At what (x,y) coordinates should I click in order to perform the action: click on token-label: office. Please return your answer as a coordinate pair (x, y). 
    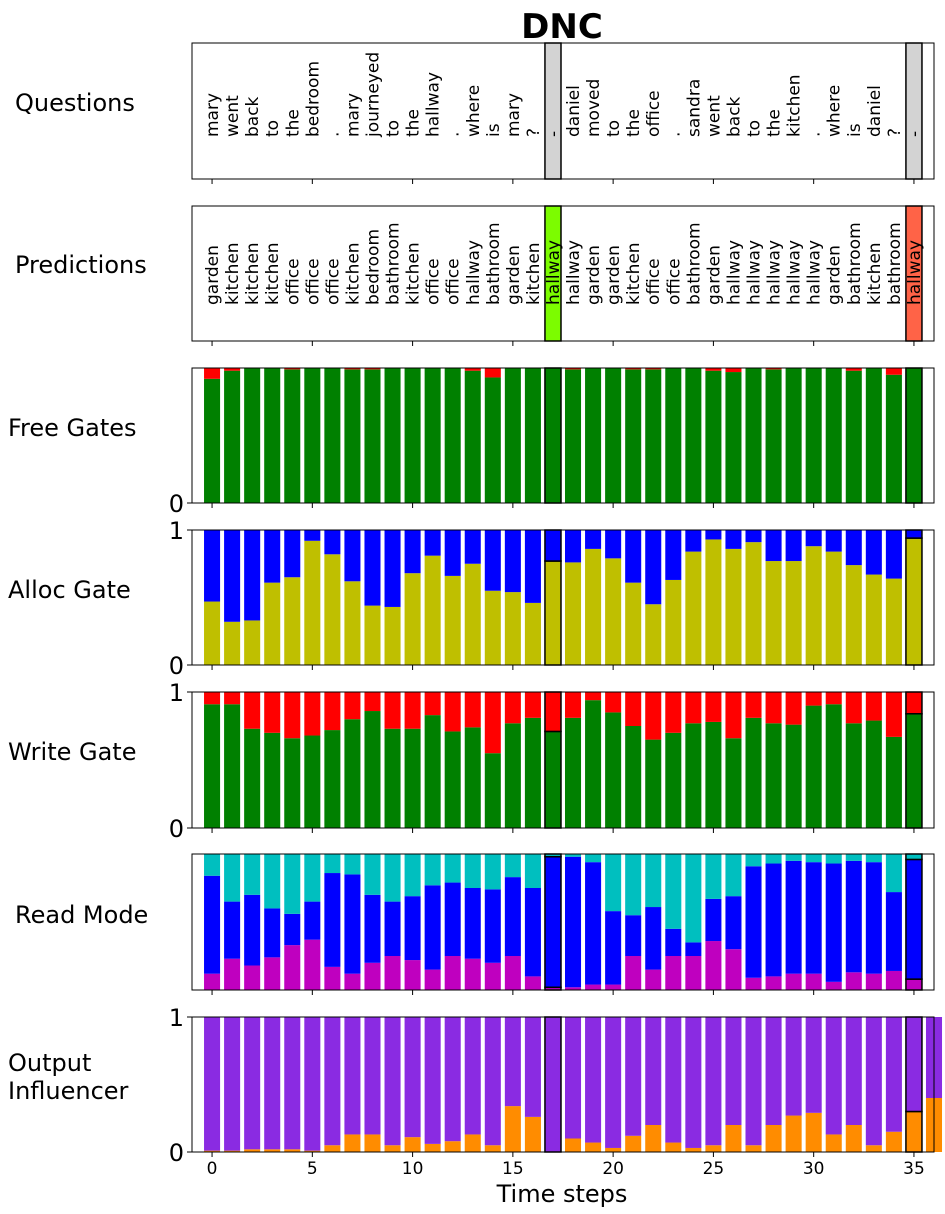
    Looking at the image, I should click on (654, 281).